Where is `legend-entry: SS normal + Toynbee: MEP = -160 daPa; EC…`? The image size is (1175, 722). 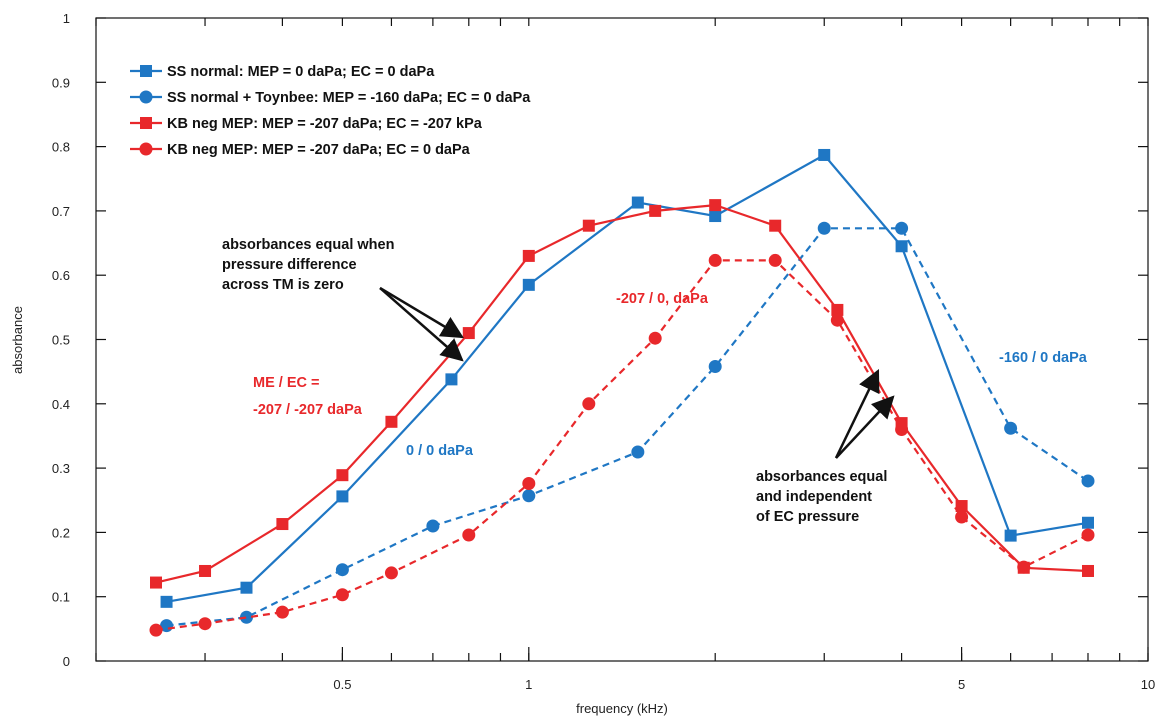 legend-entry: SS normal + Toynbee: MEP = -160 daPa; EC… is located at coordinates (330, 98).